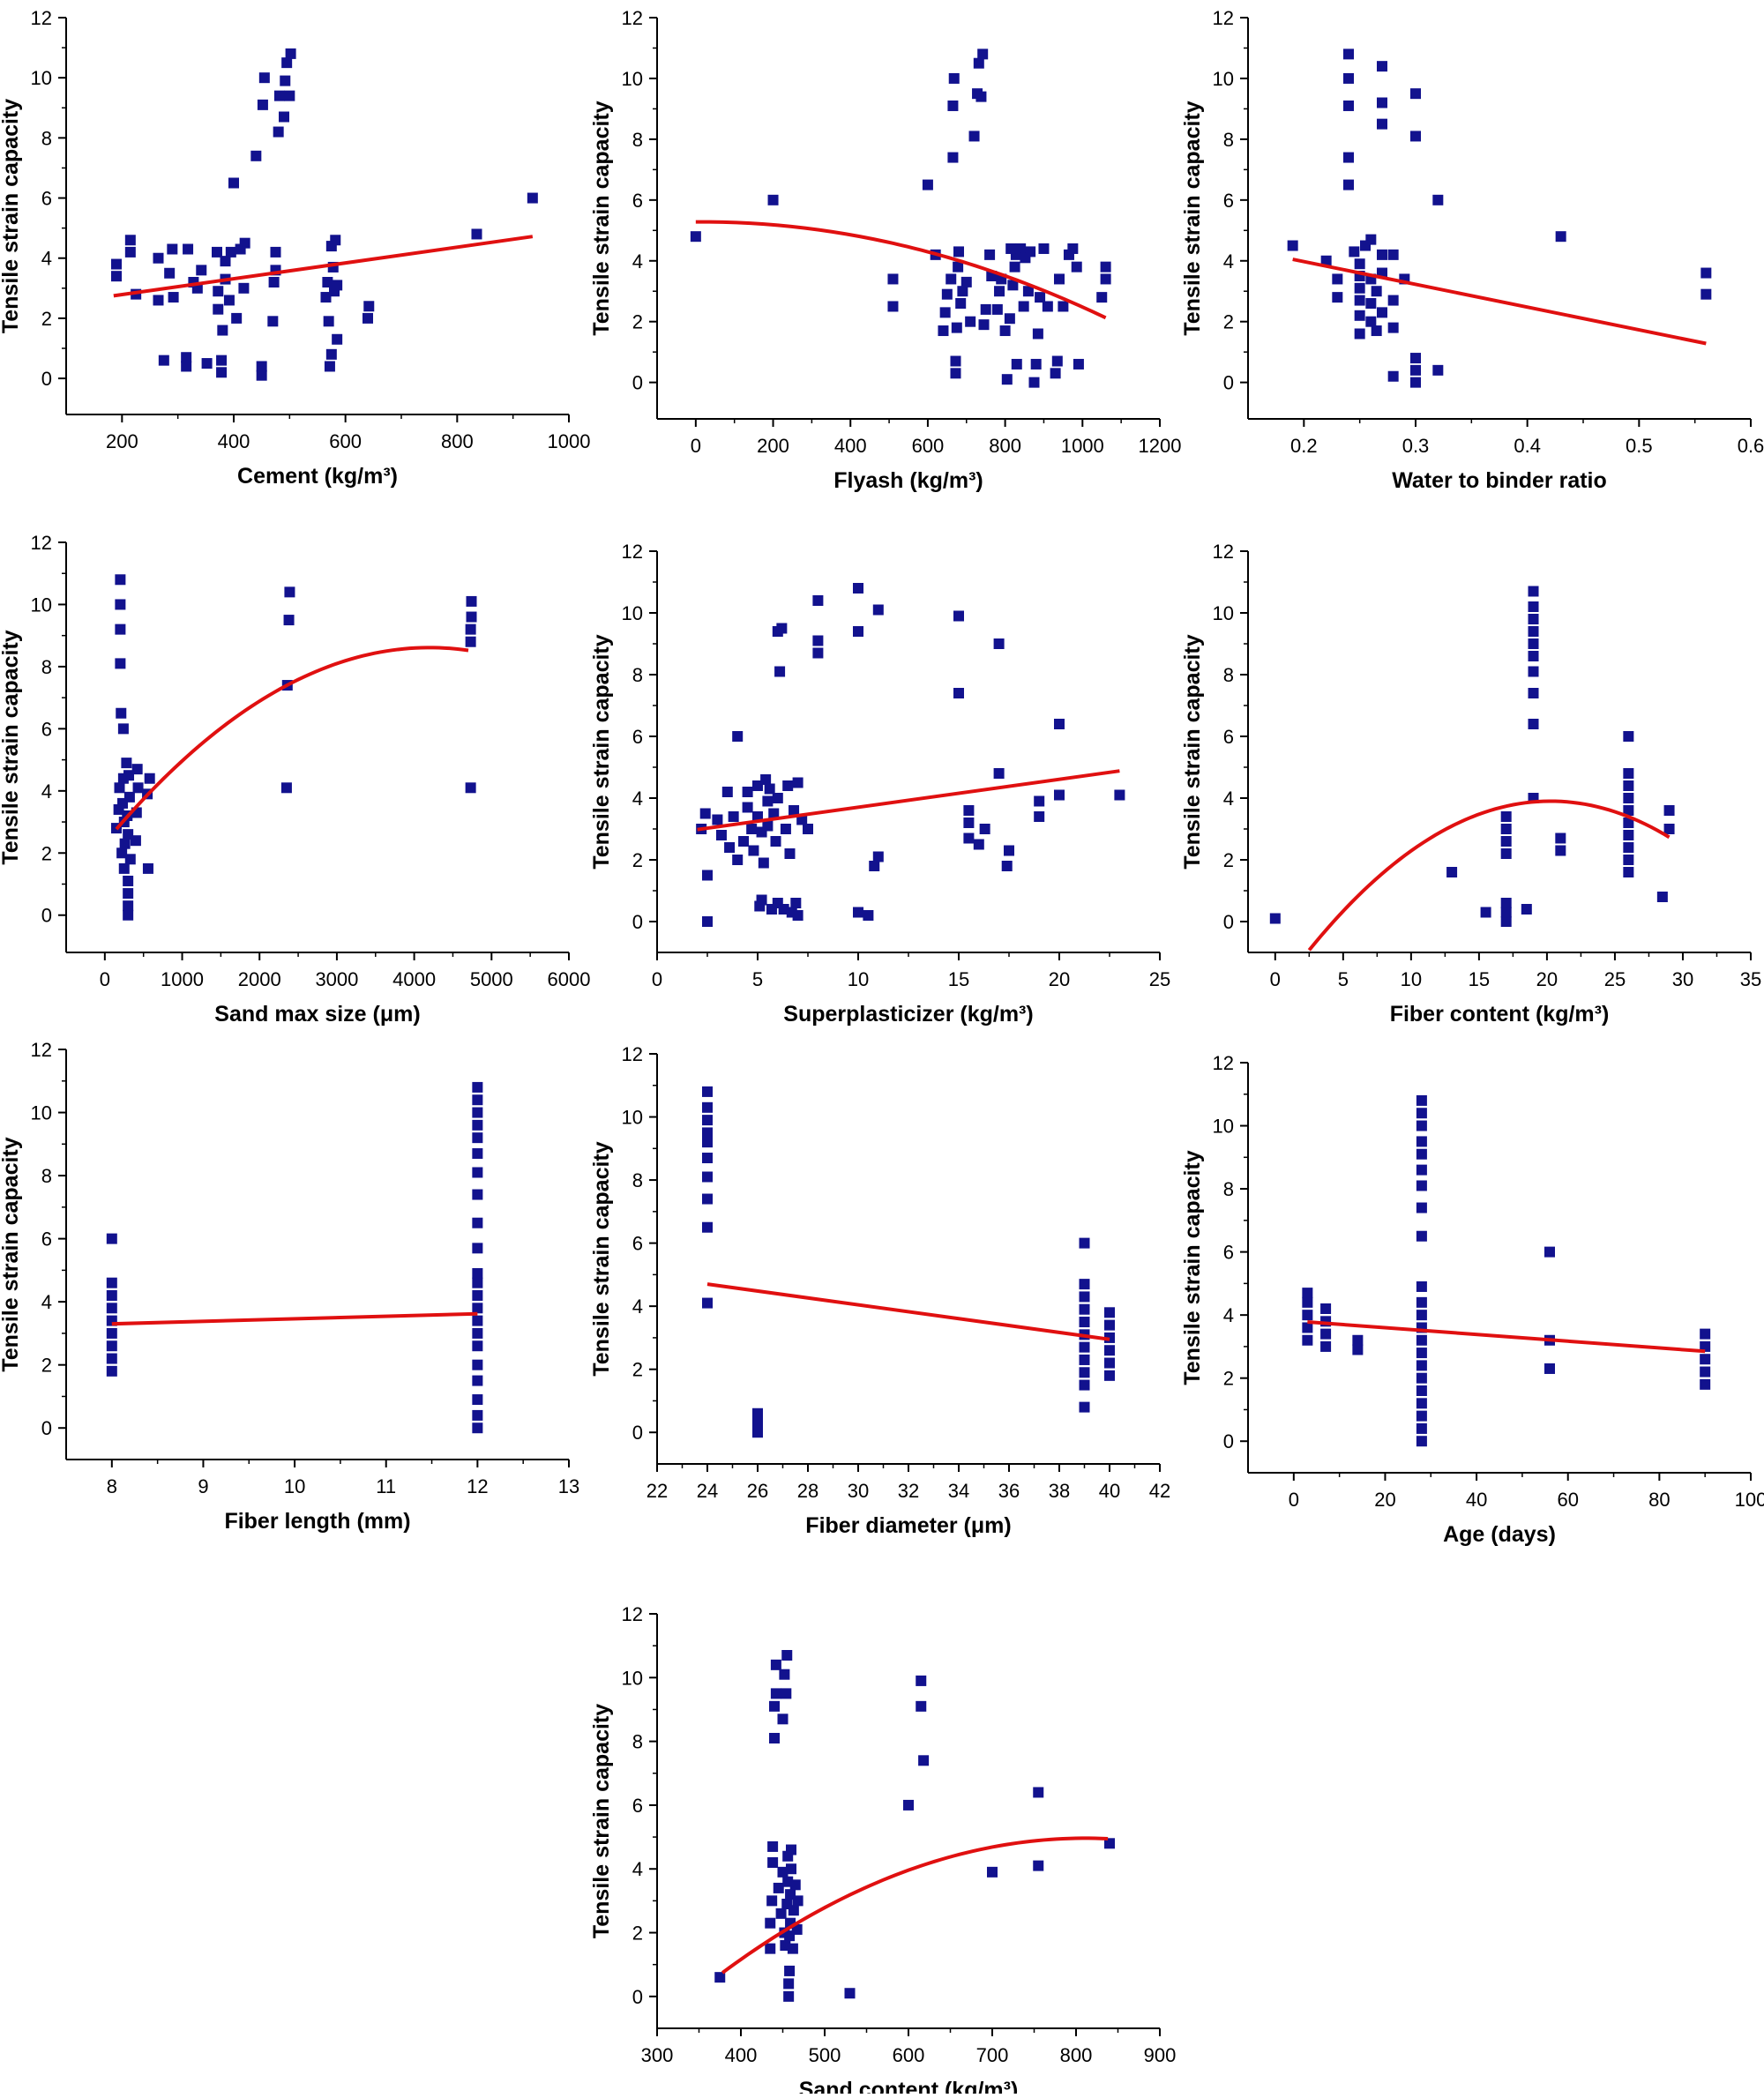  Describe the element at coordinates (105, 979) in the screenshot. I see `x-tick-label: 0` at that location.